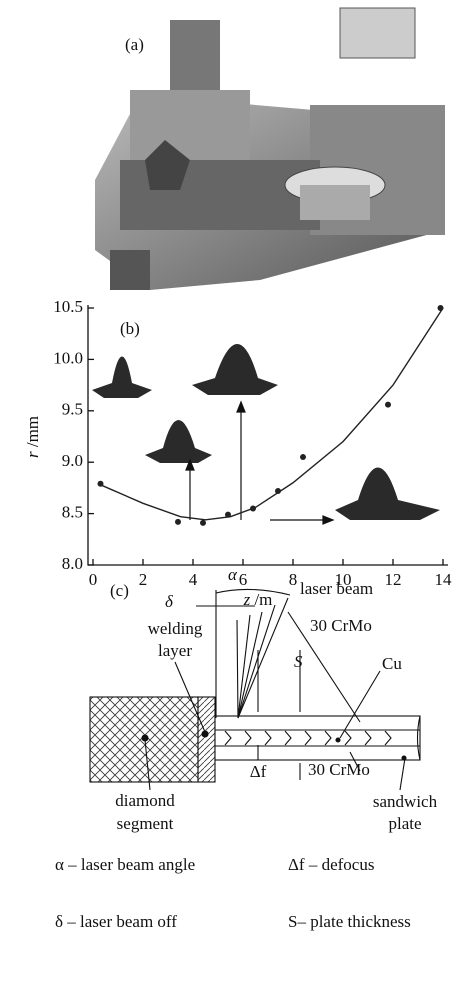 This screenshot has width=475, height=990. I want to click on x-tick-label: 14, so click(444, 579).